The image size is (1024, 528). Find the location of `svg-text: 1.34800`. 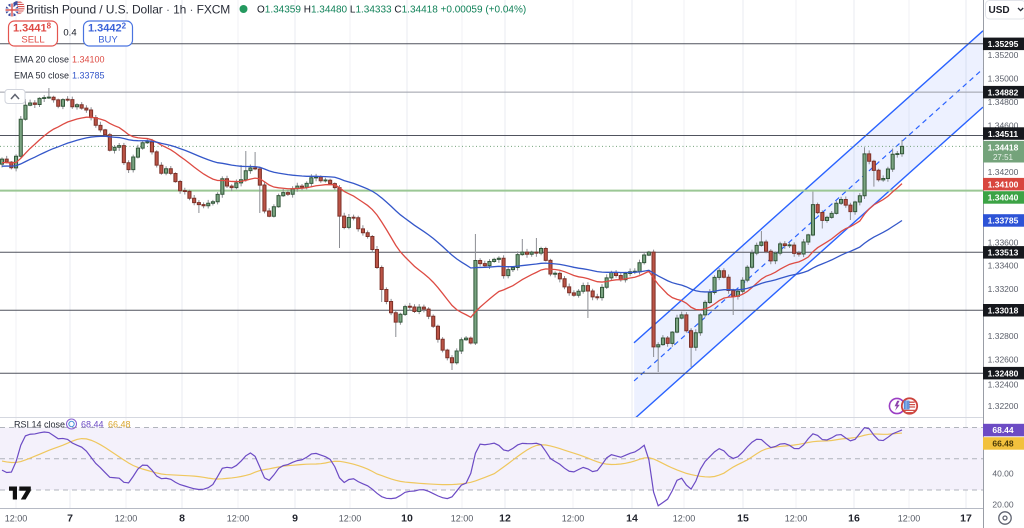

svg-text: 1.34800 is located at coordinates (1003, 102).